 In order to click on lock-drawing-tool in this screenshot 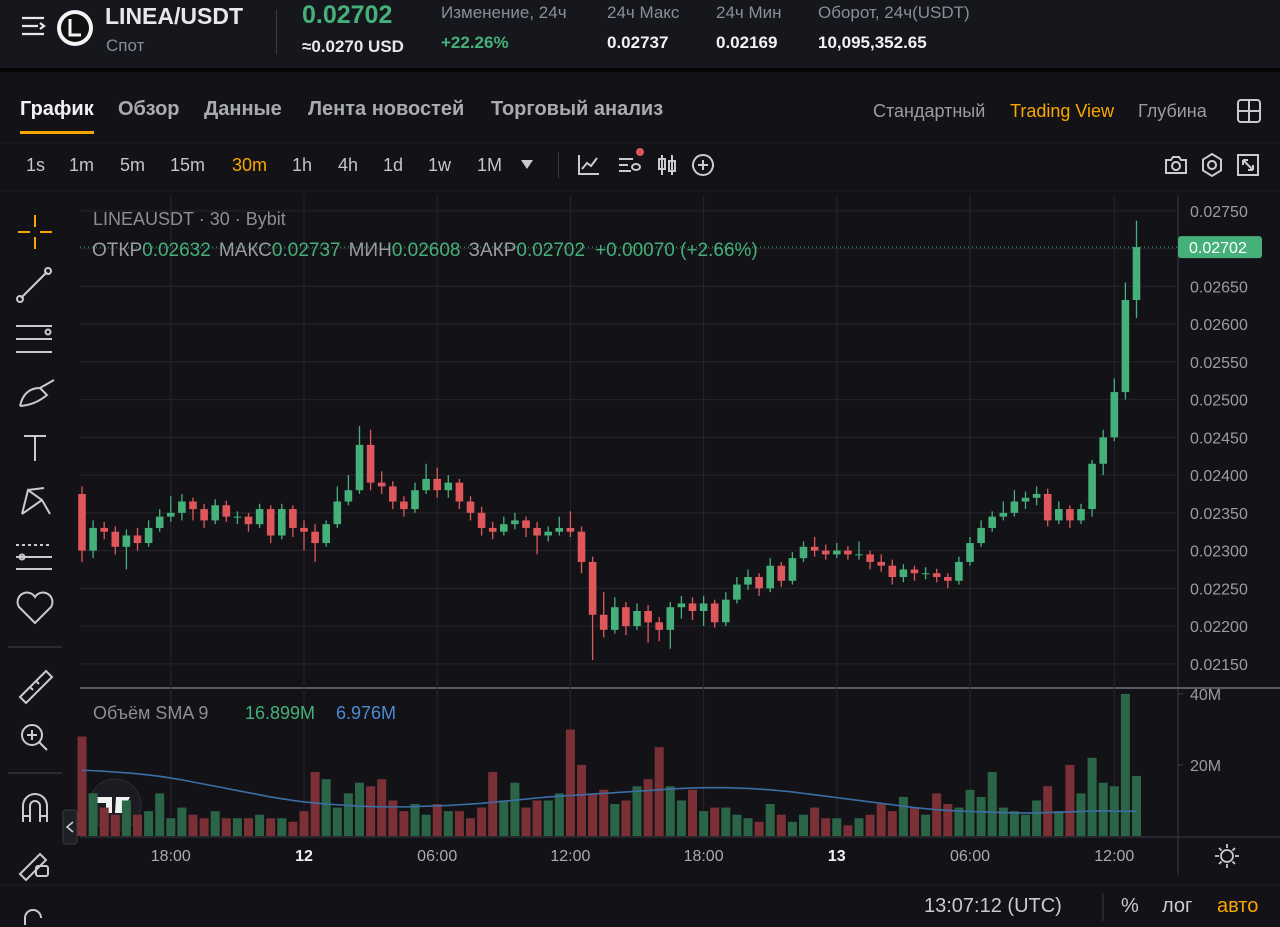, I will do `click(33, 867)`.